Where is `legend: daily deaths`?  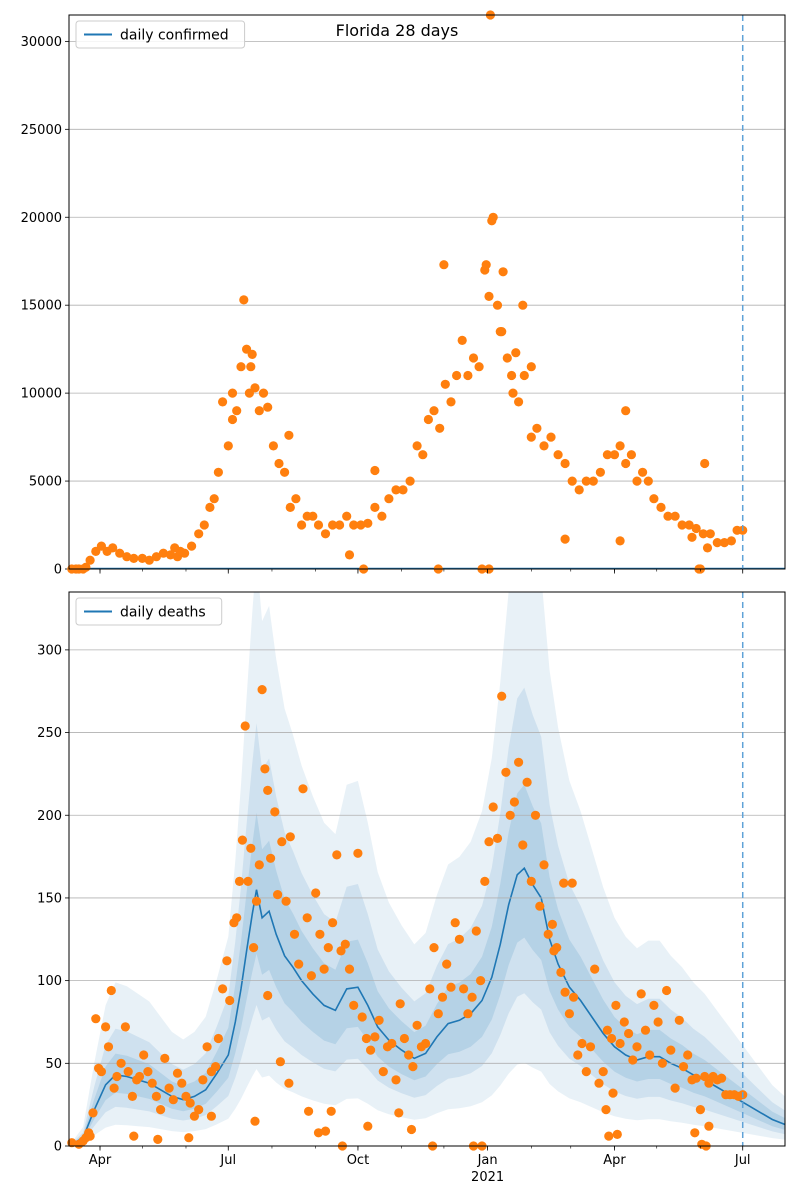
legend: daily deaths is located at coordinates (149, 611).